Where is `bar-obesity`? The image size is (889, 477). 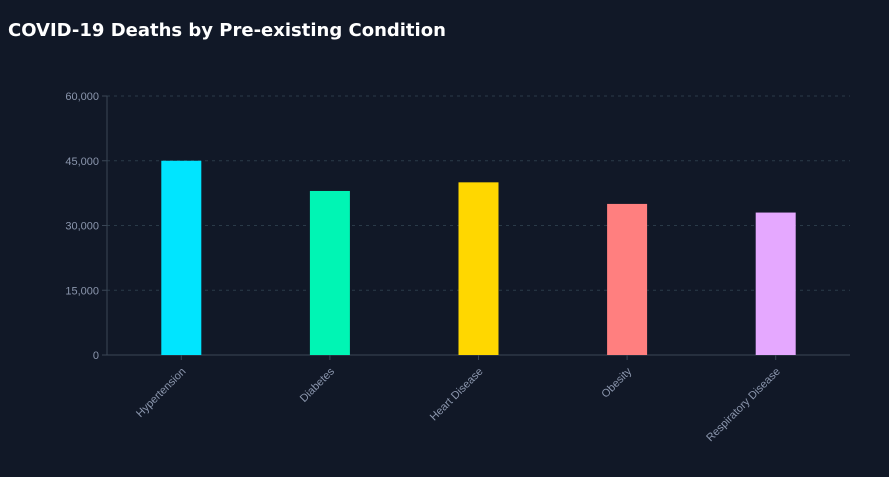
bar-obesity is located at coordinates (627, 279).